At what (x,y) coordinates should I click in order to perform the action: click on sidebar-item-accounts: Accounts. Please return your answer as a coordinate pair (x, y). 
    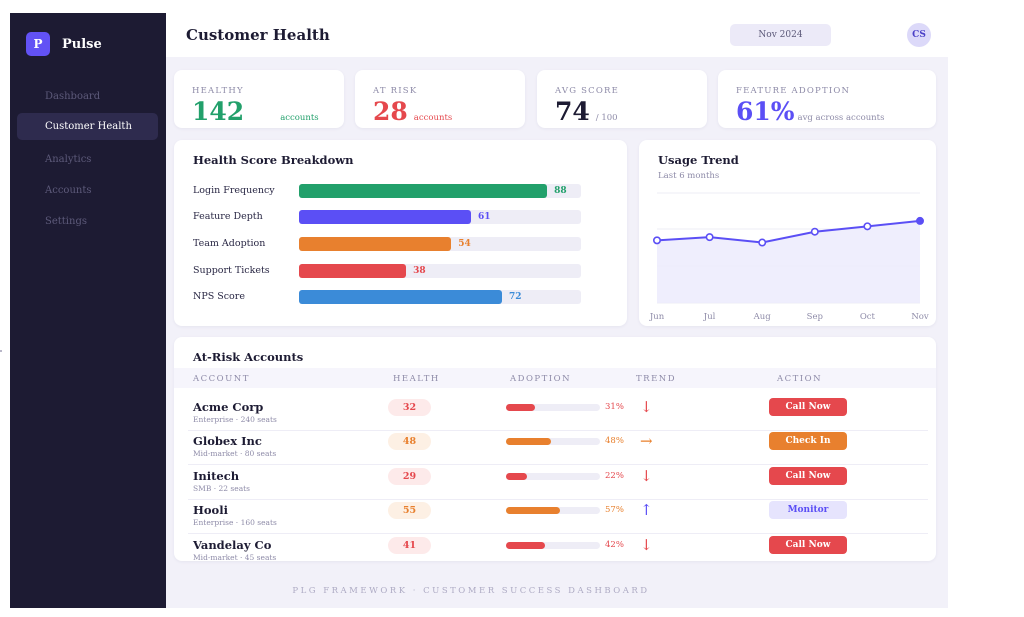
    Looking at the image, I should click on (68, 190).